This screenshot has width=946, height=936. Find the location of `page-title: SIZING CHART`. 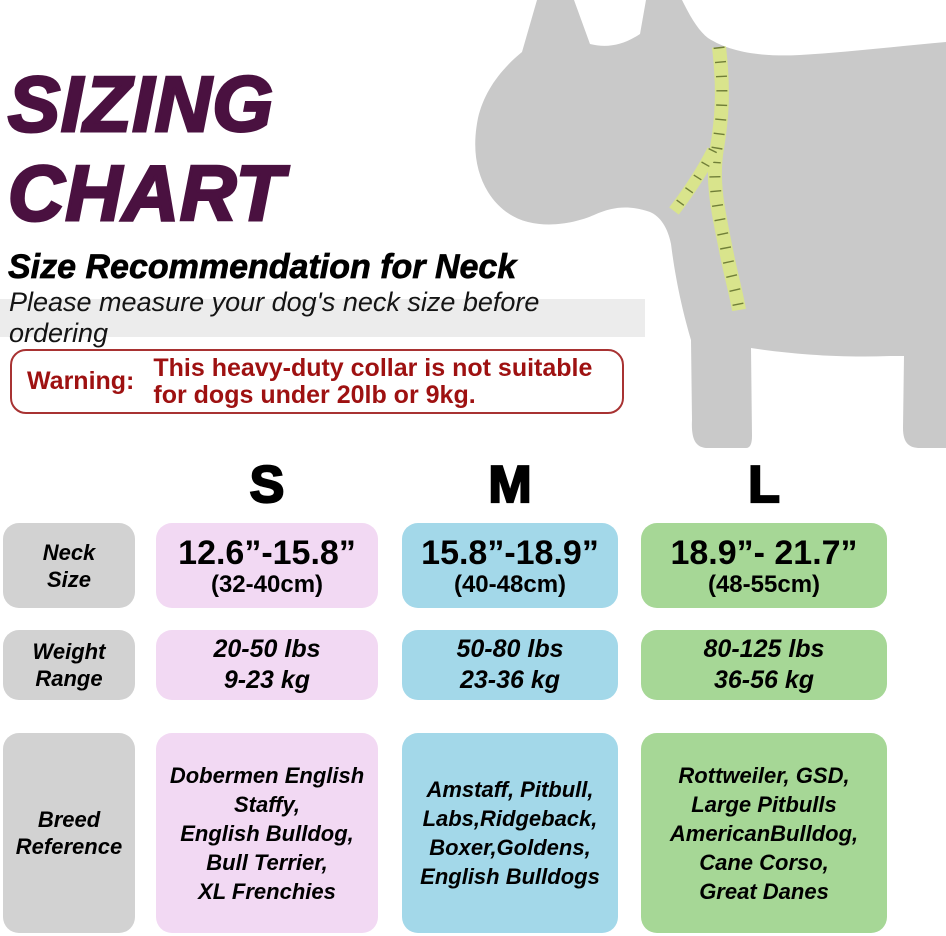

page-title: SIZING CHART is located at coordinates (146, 149).